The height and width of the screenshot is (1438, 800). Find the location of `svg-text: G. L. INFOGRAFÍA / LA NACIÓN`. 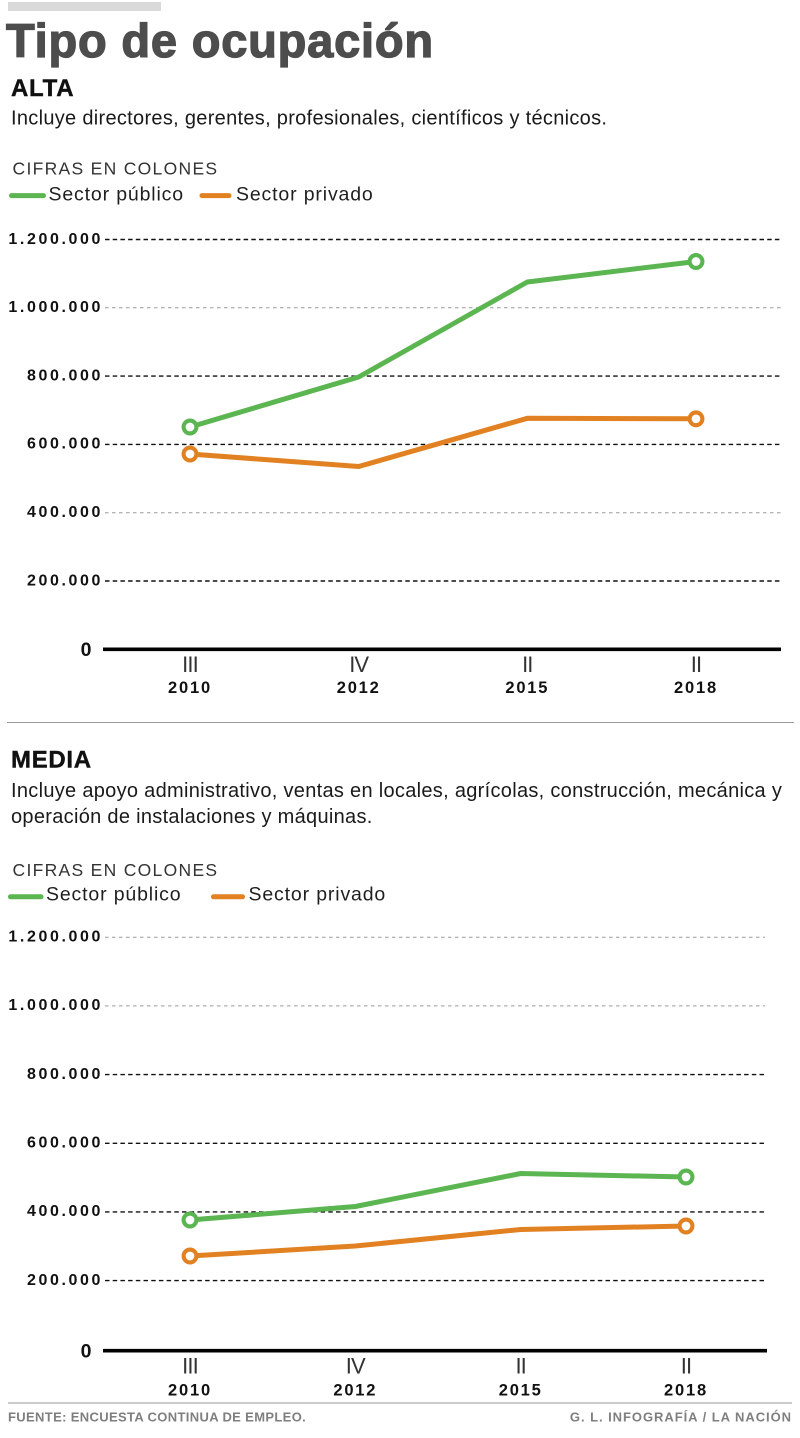

svg-text: G. L. INFOGRAFÍA / LA NACIÓN is located at coordinates (681, 1417).